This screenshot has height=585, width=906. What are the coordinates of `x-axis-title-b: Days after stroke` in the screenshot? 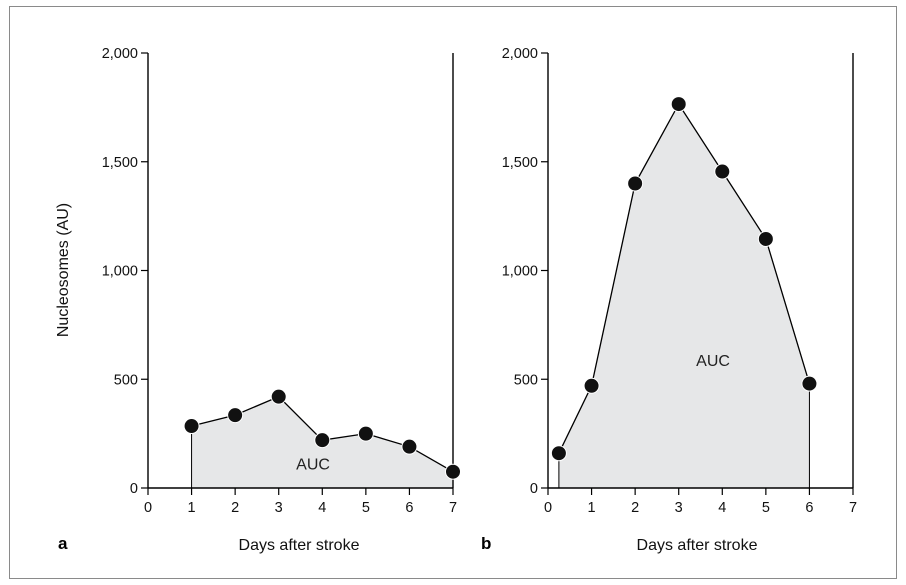 It's located at (697, 545).